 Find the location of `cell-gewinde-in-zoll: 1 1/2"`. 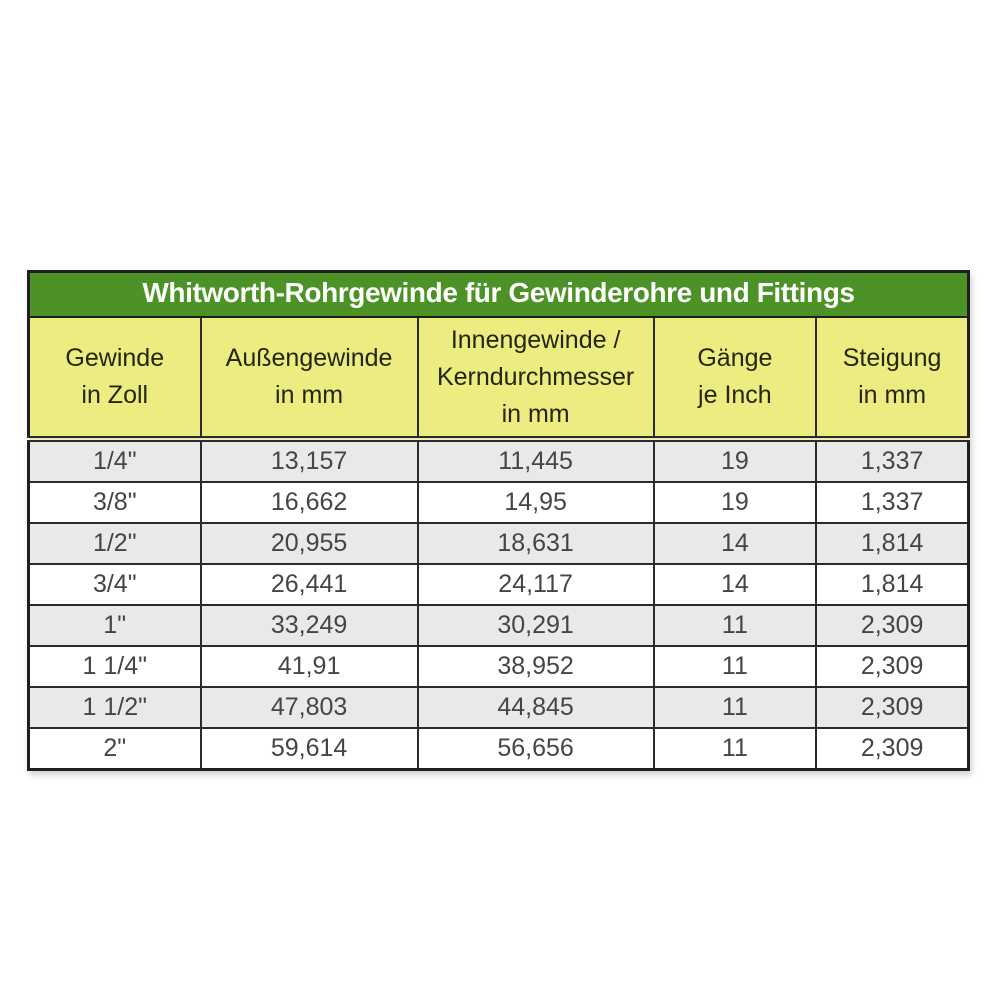

cell-gewinde-in-zoll: 1 1/2" is located at coordinates (114, 707).